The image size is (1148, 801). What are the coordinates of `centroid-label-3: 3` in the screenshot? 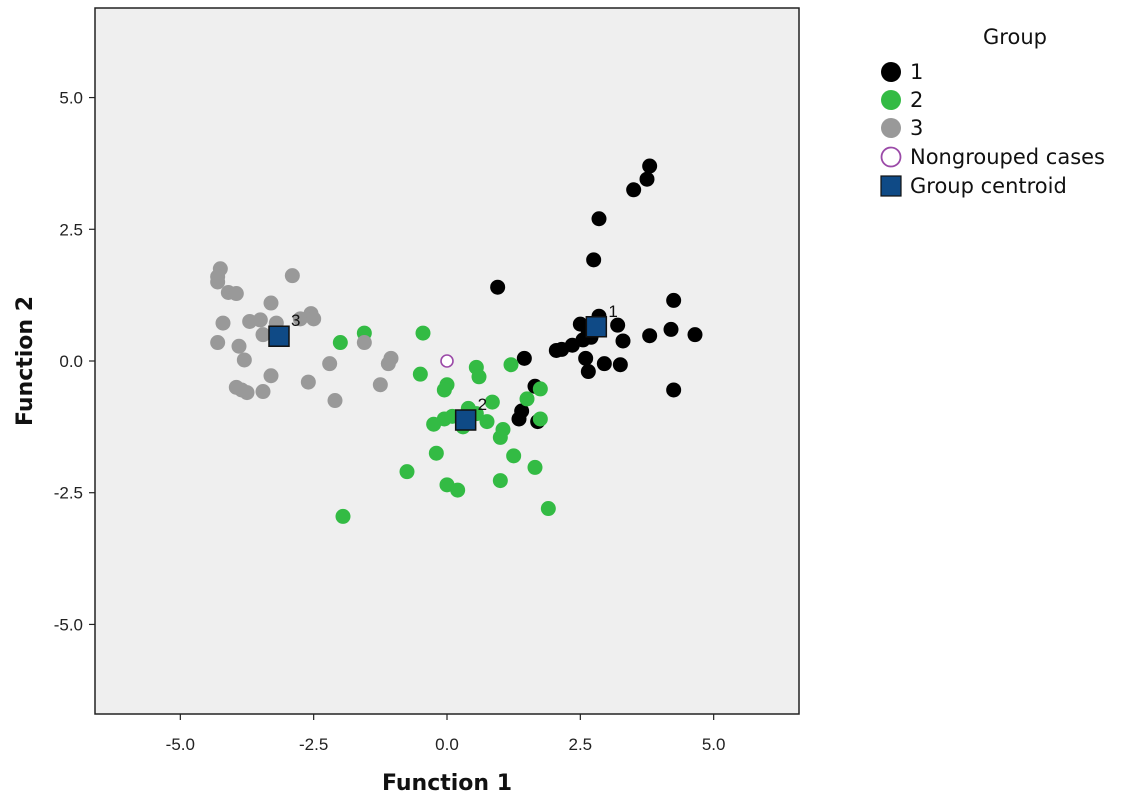 It's located at (295, 320).